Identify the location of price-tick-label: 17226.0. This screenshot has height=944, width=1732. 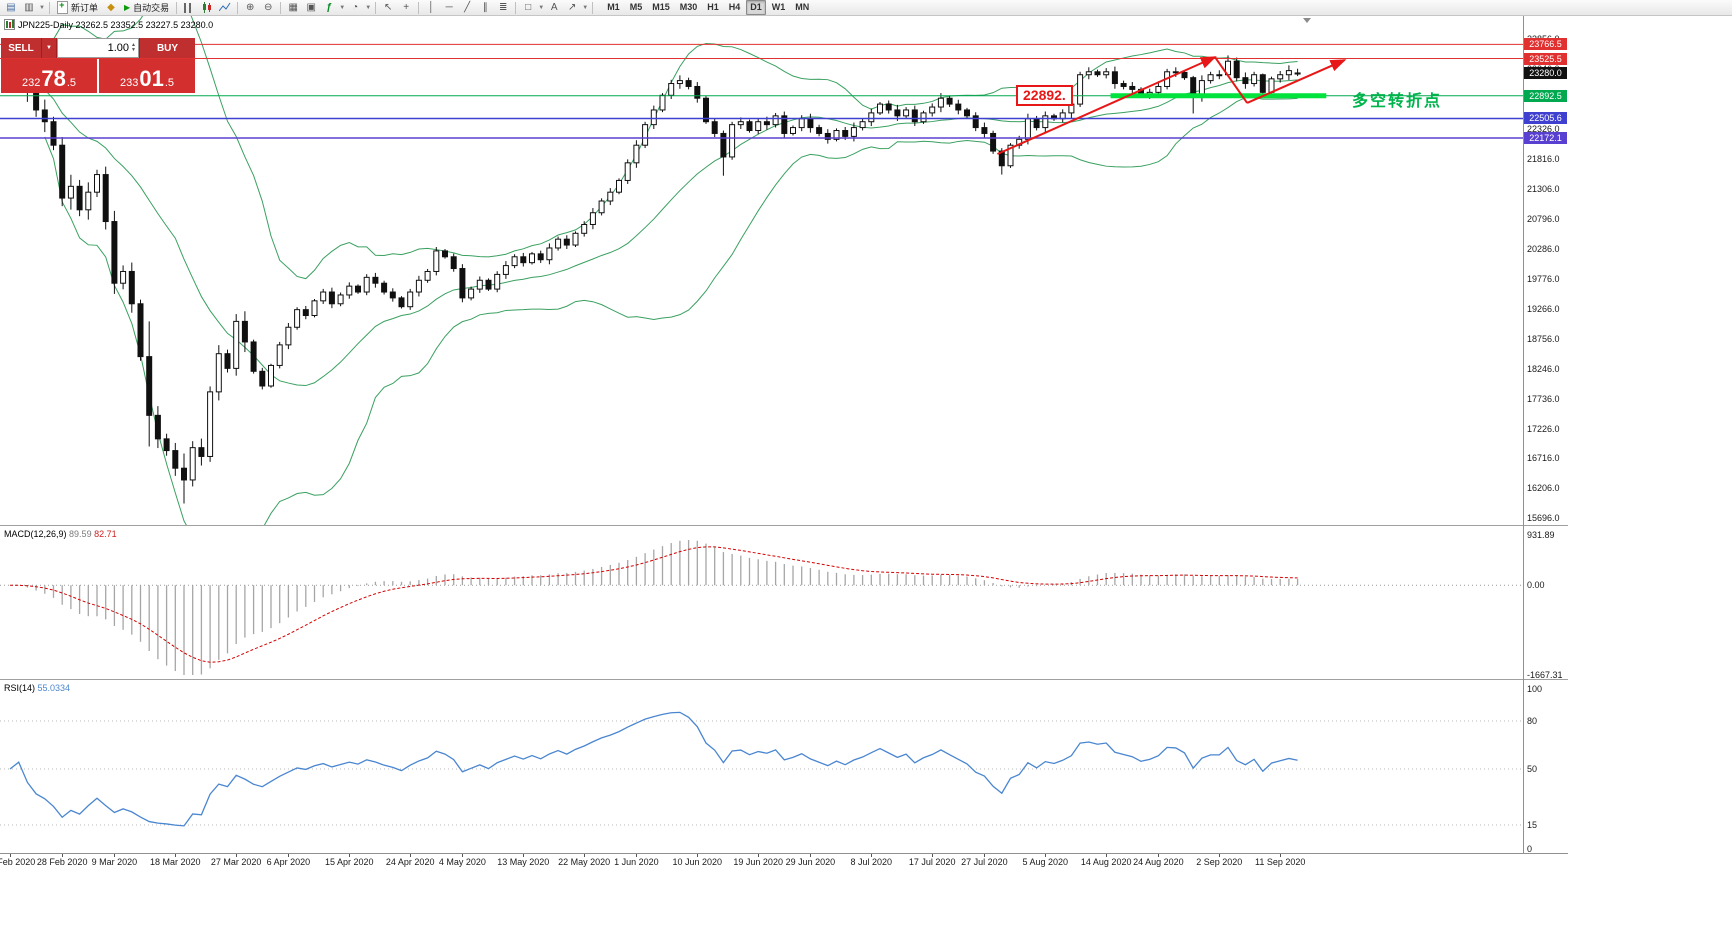
(1543, 428).